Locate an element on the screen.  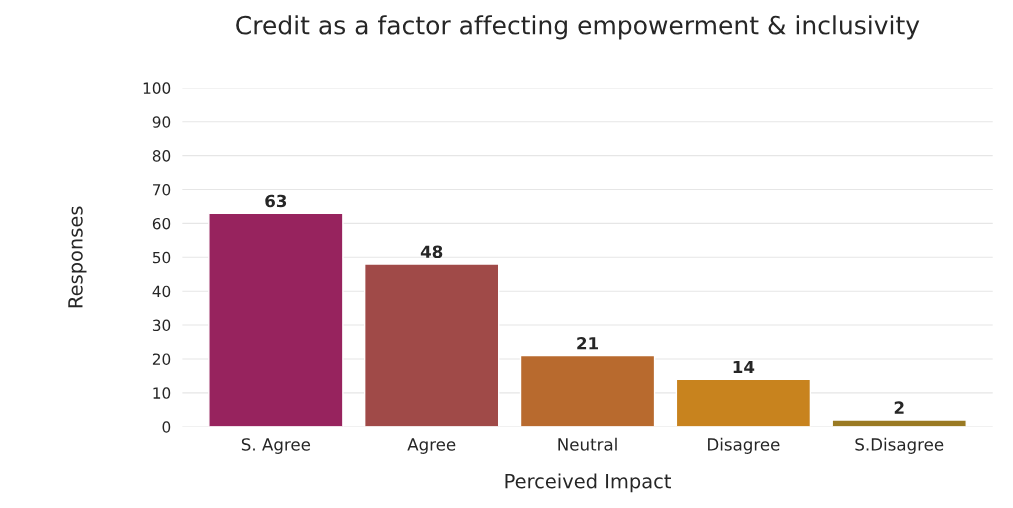
x-tick-label: Disagree is located at coordinates (744, 445).